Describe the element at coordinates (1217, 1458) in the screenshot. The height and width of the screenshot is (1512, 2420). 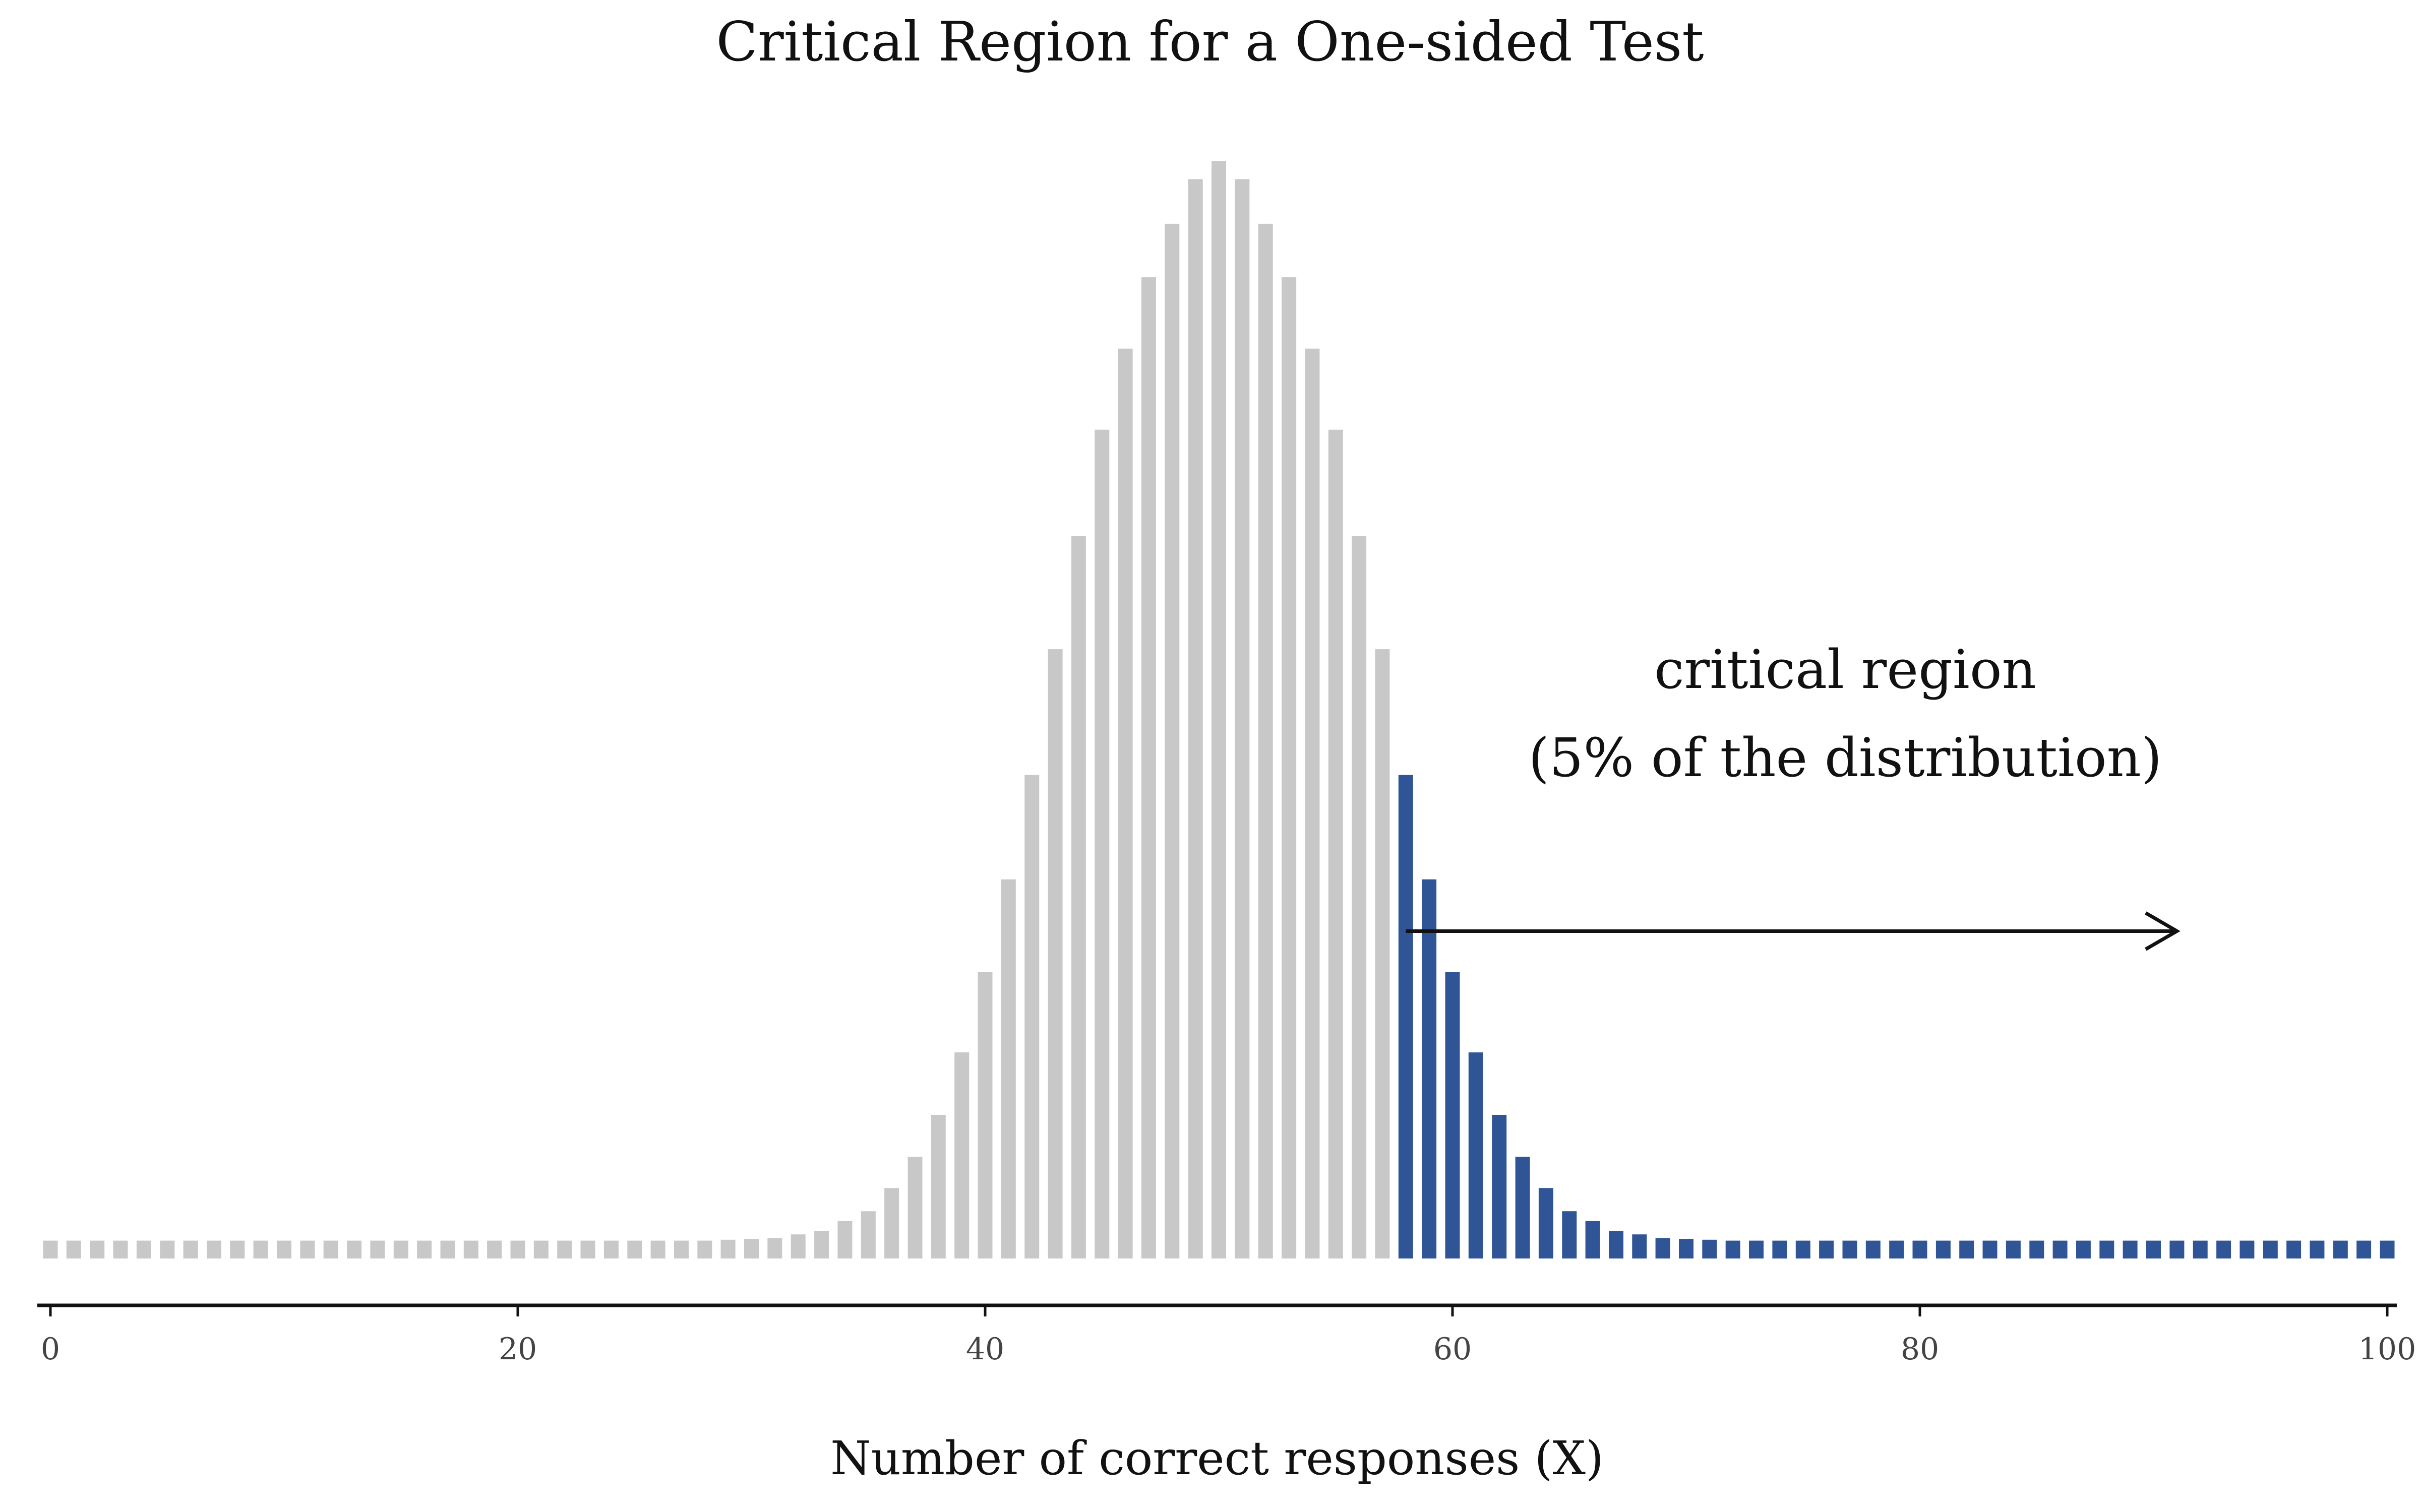
I see `x-axis-label: Number of correct responses (X)` at that location.